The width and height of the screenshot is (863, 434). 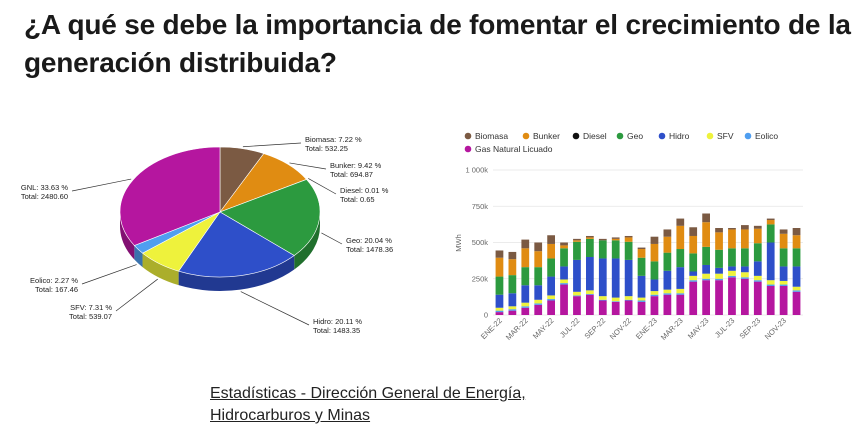 I want to click on legend-label-5: SFV, so click(x=725, y=136).